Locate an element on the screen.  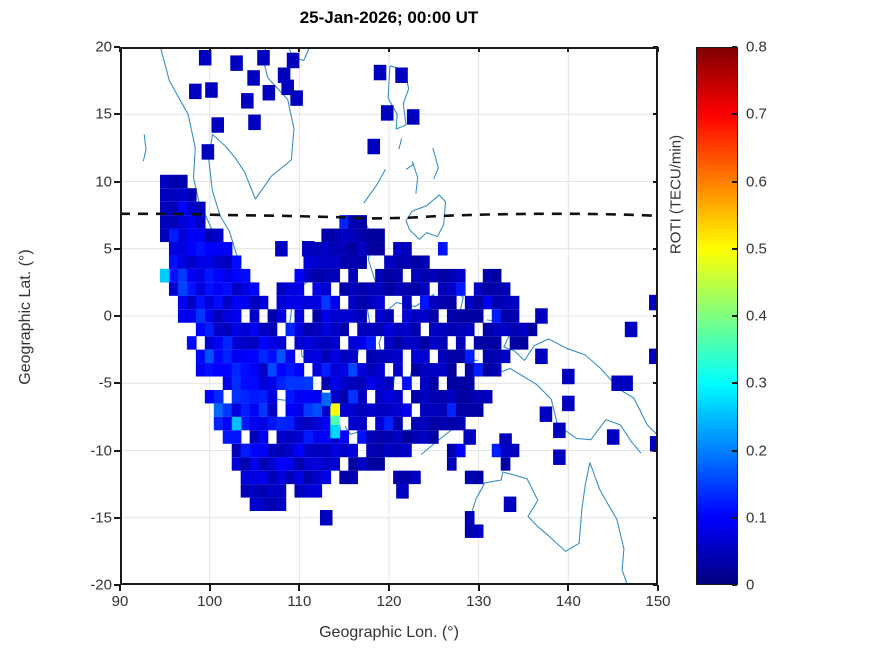
colorbar-tick-label: 0.4 is located at coordinates (756, 316).